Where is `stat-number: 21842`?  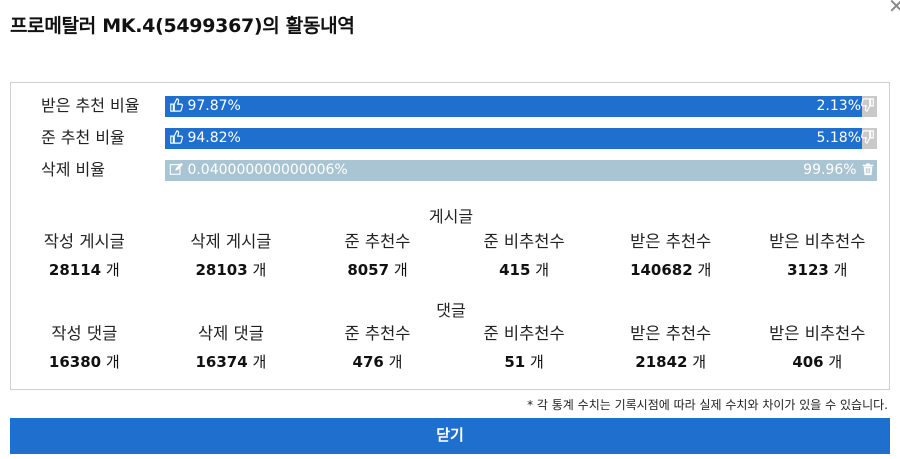 stat-number: 21842 is located at coordinates (661, 362).